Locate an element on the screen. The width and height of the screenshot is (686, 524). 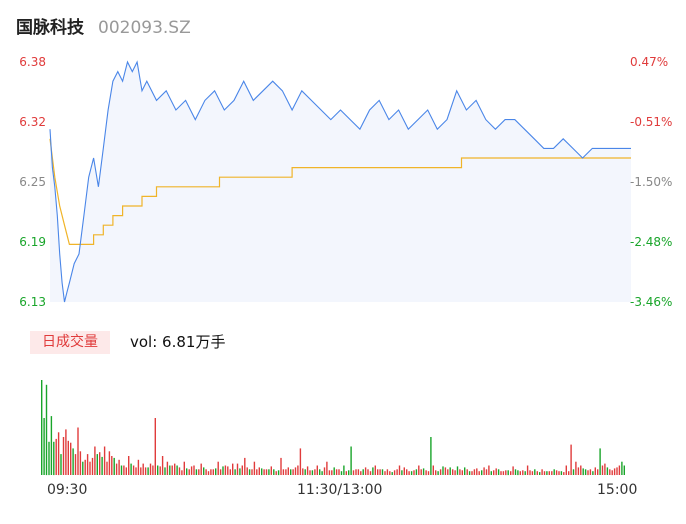
volume-readout: vol: 6.81万手 is located at coordinates (178, 342).